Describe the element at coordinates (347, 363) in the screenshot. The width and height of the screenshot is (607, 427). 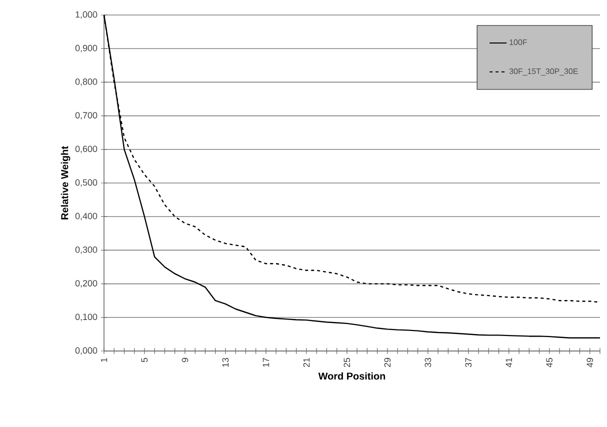
I see `x-tick-label: 25` at that location.